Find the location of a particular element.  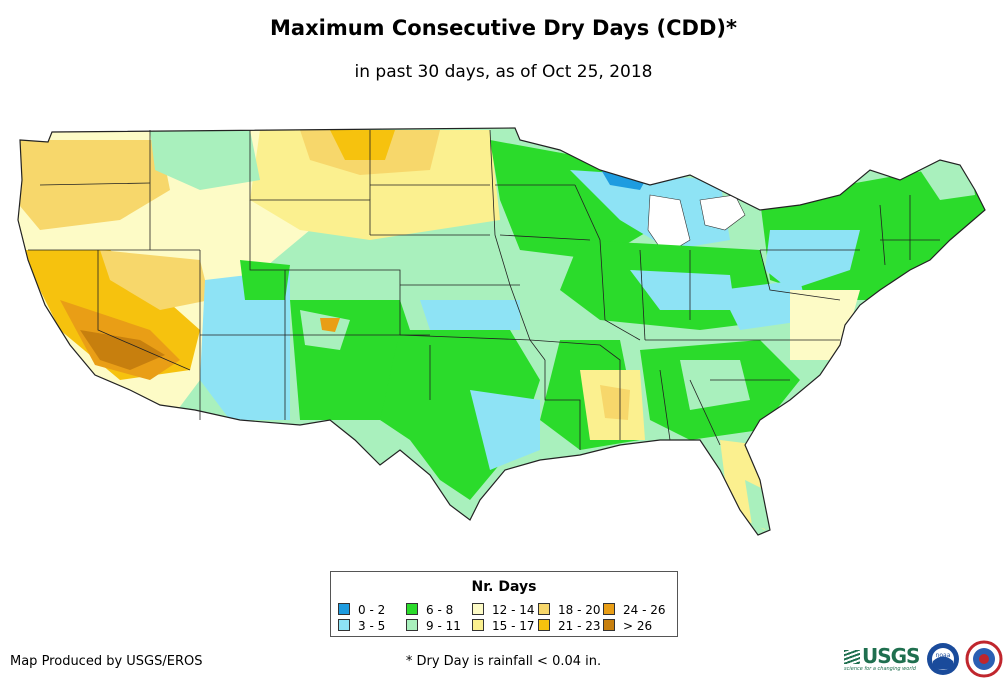

legend-title: Nr. Days is located at coordinates (504, 587).